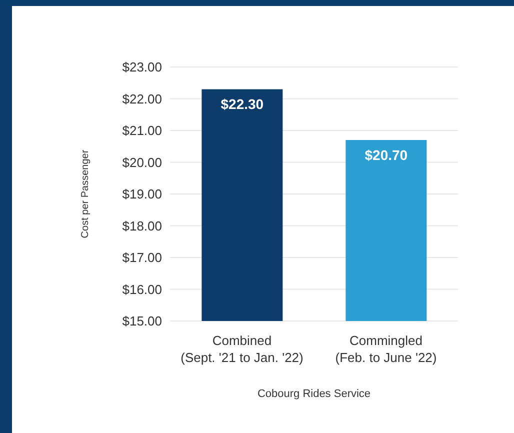 The width and height of the screenshot is (514, 433). Describe the element at coordinates (142, 289) in the screenshot. I see `y-tick-label: $16.00` at that location.